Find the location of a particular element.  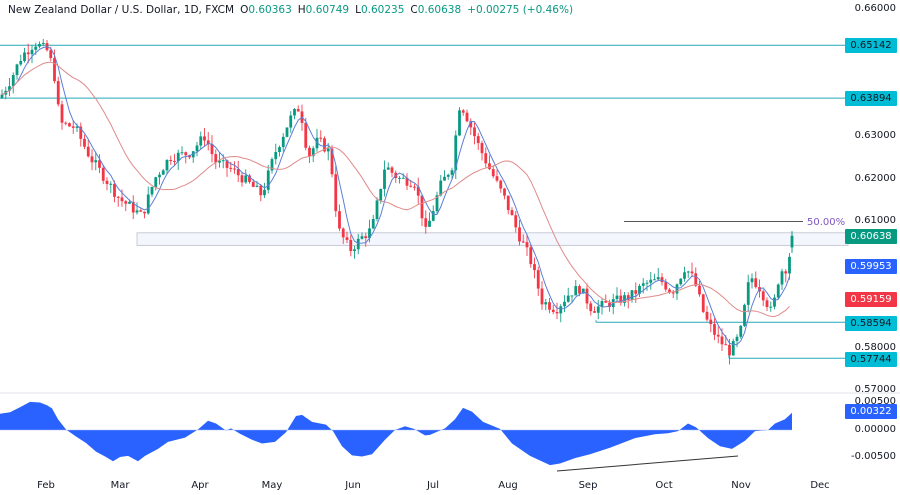

price-tick: 0.58000 is located at coordinates (875, 347).